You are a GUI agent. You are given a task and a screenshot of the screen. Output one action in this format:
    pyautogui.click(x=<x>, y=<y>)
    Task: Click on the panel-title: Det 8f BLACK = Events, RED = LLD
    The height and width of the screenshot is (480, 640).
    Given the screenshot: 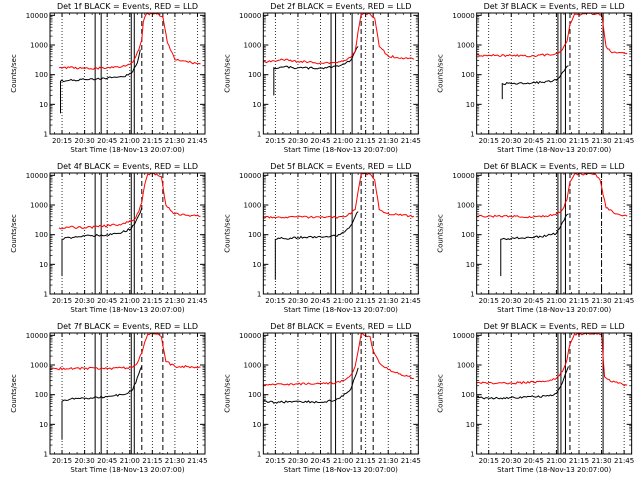 What is the action you would take?
    pyautogui.click(x=340, y=326)
    